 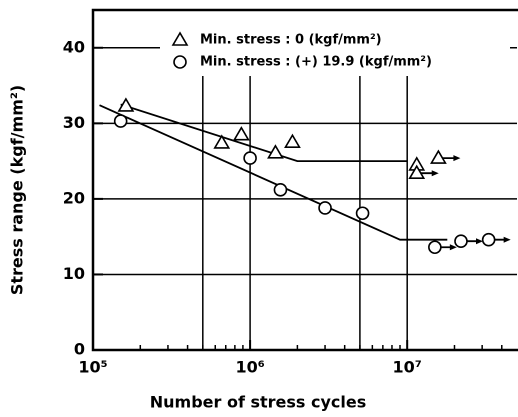 What do you see at coordinates (17, 190) in the screenshot?
I see `y-axis-label: Stress range (kgf/mm²)` at bounding box center [17, 190].